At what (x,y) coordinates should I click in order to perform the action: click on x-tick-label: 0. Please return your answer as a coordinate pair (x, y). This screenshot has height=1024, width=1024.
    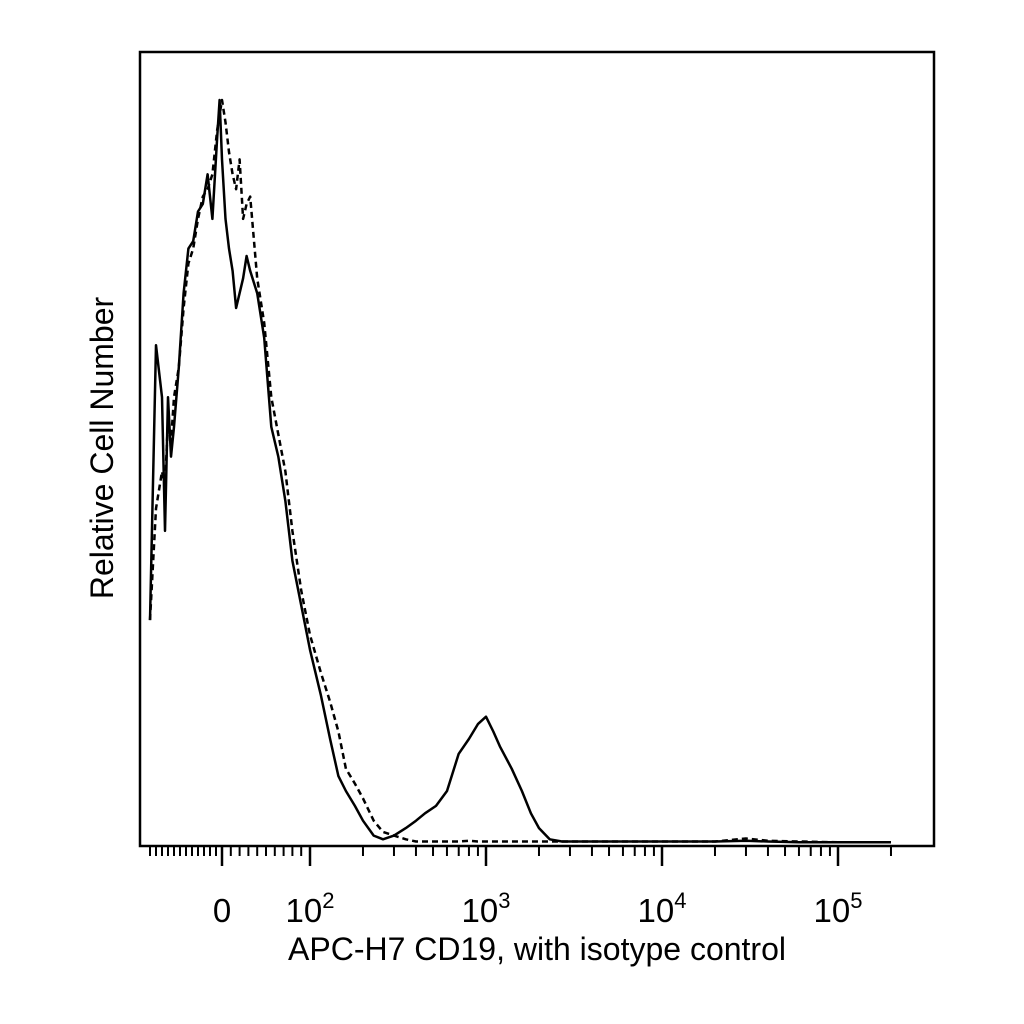
    Looking at the image, I should click on (222, 910).